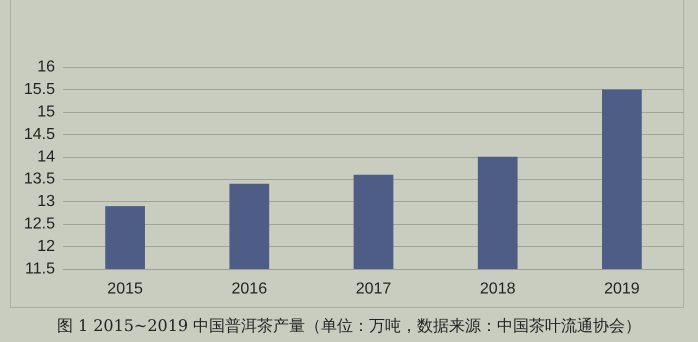 This screenshot has height=342, width=698. Describe the element at coordinates (40, 269) in the screenshot. I see `y-tick-label: 11.5` at that location.